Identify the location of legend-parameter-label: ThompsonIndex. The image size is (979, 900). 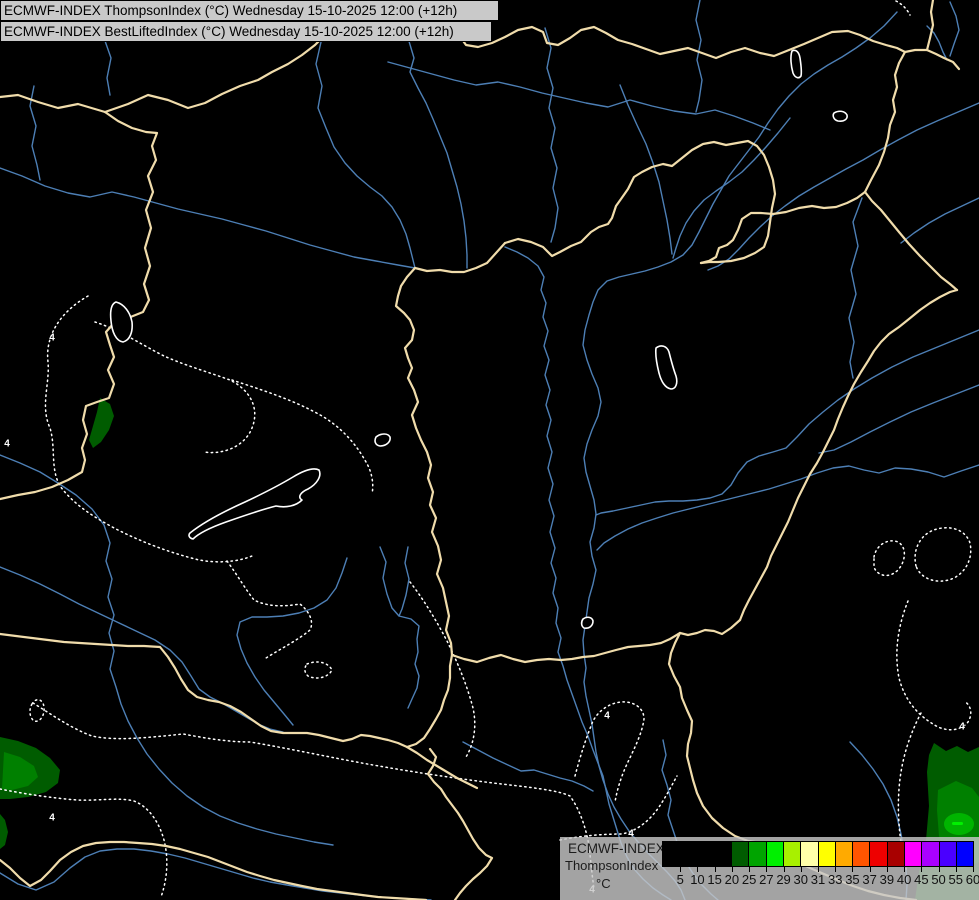
(612, 865).